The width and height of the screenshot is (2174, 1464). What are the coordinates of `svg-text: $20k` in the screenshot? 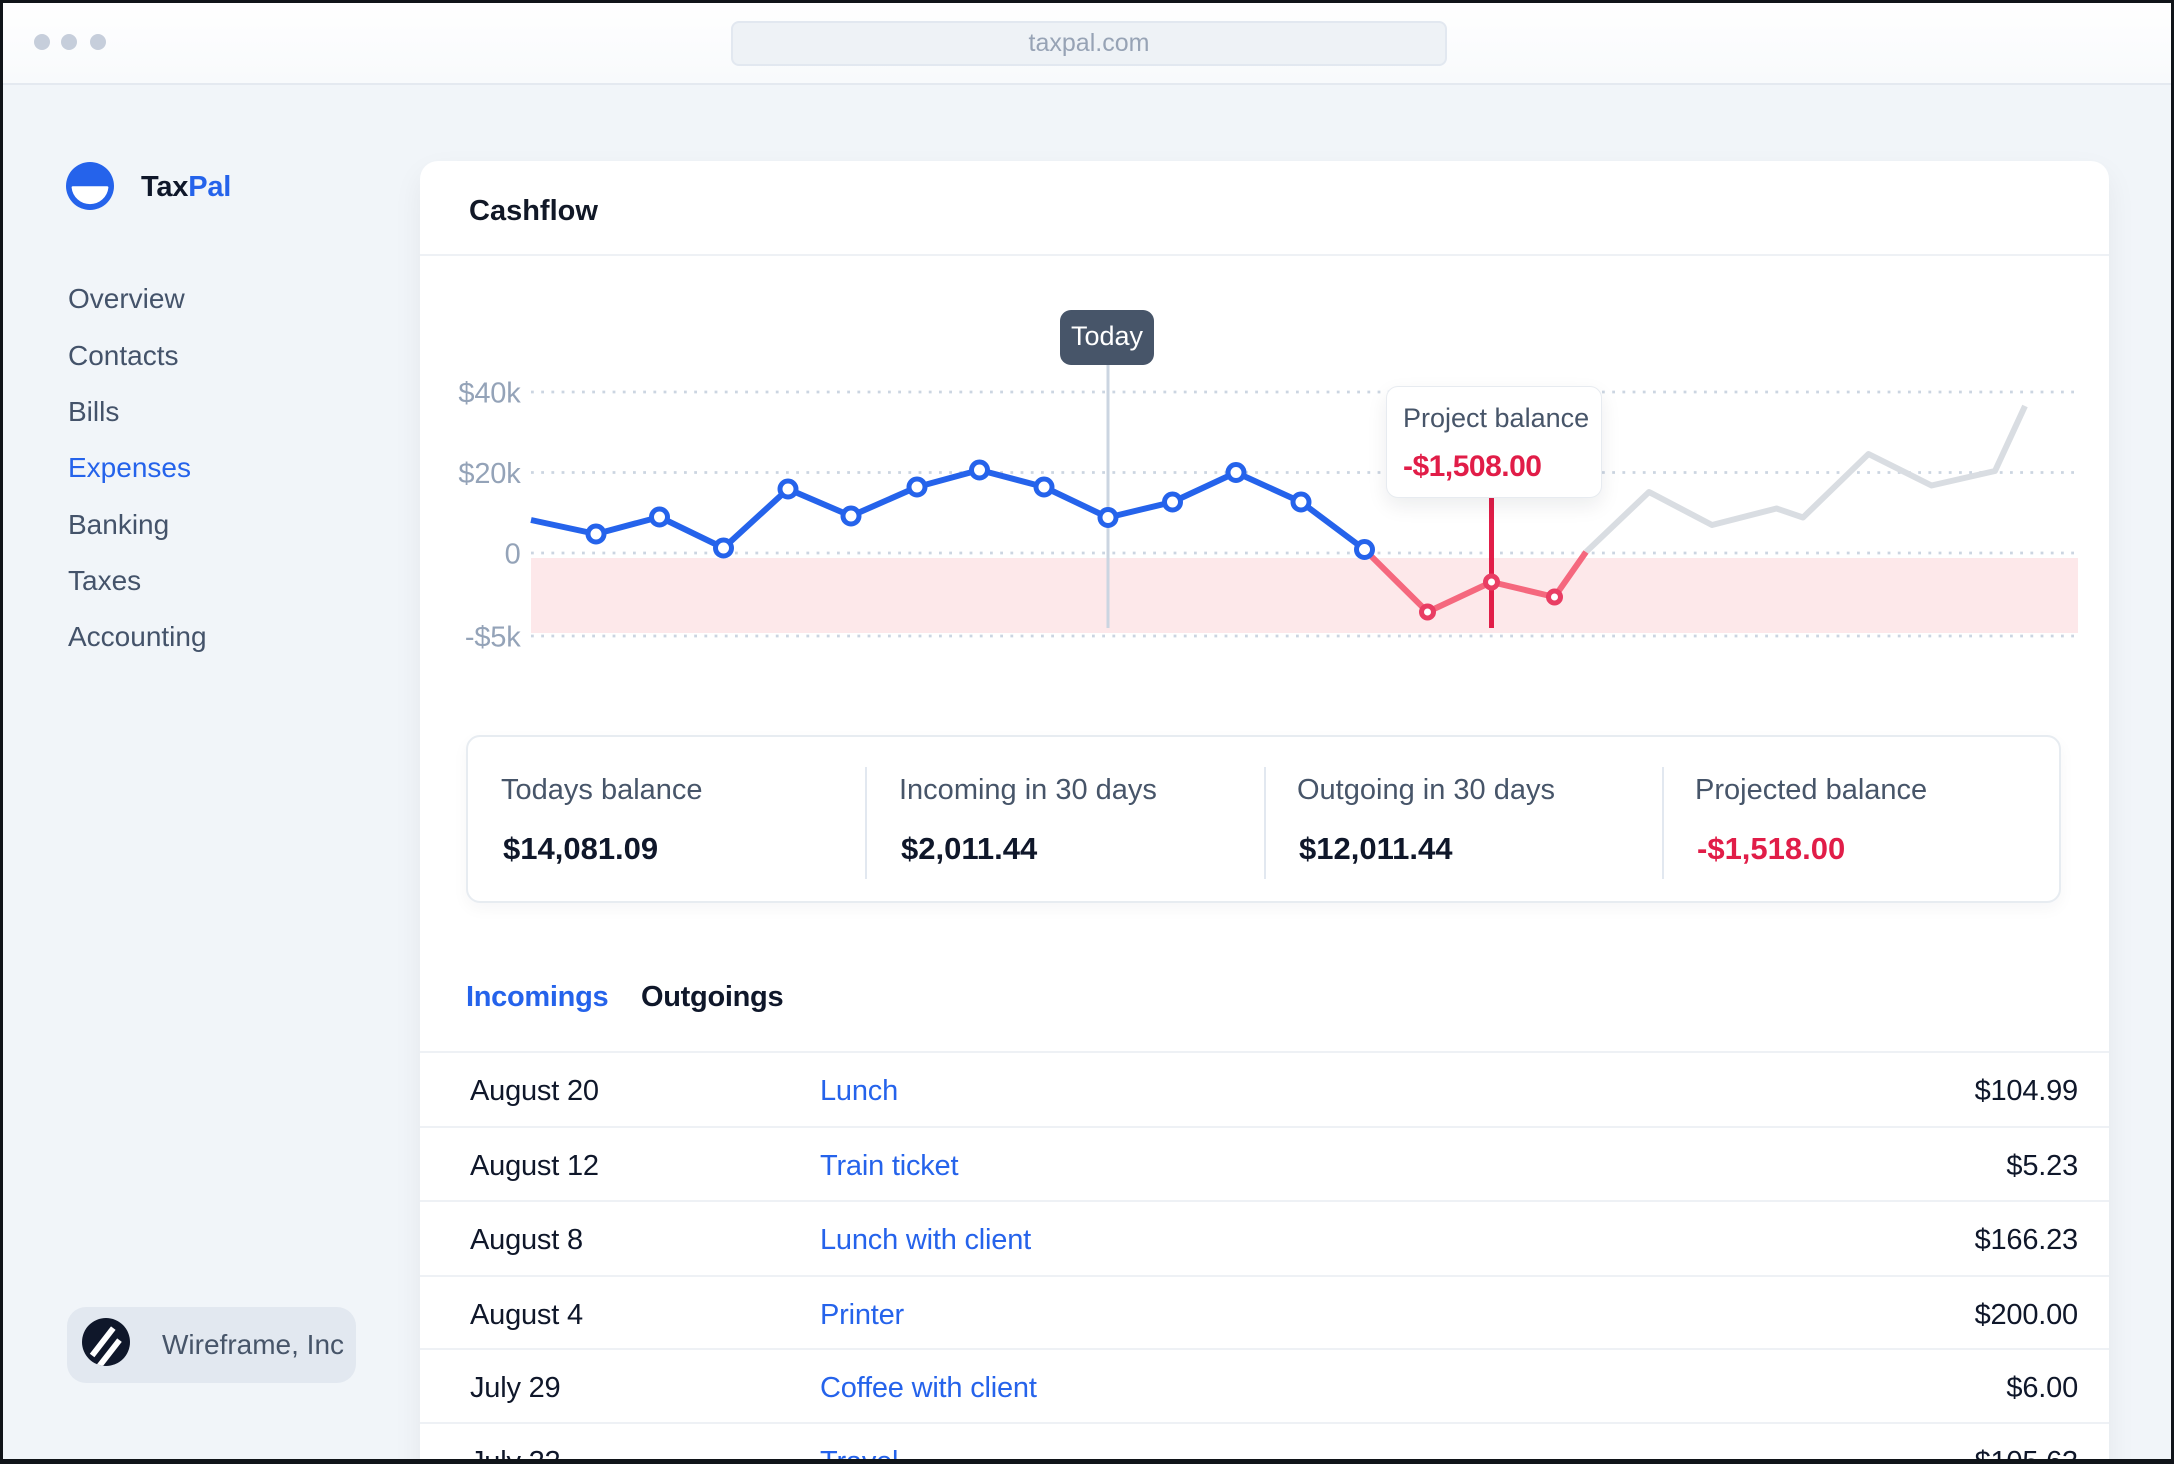 It's located at (489, 474).